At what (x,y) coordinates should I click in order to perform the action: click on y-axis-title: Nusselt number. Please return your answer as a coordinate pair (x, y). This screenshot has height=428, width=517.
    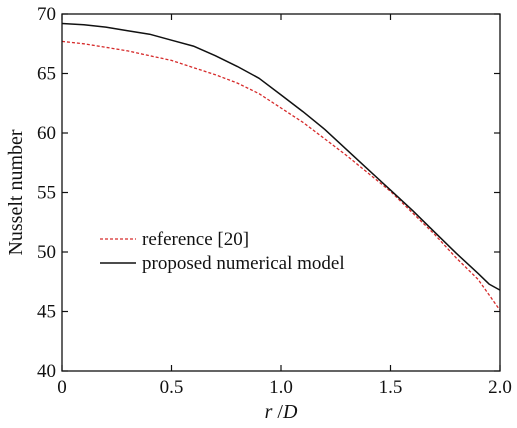
    Looking at the image, I should click on (16, 192).